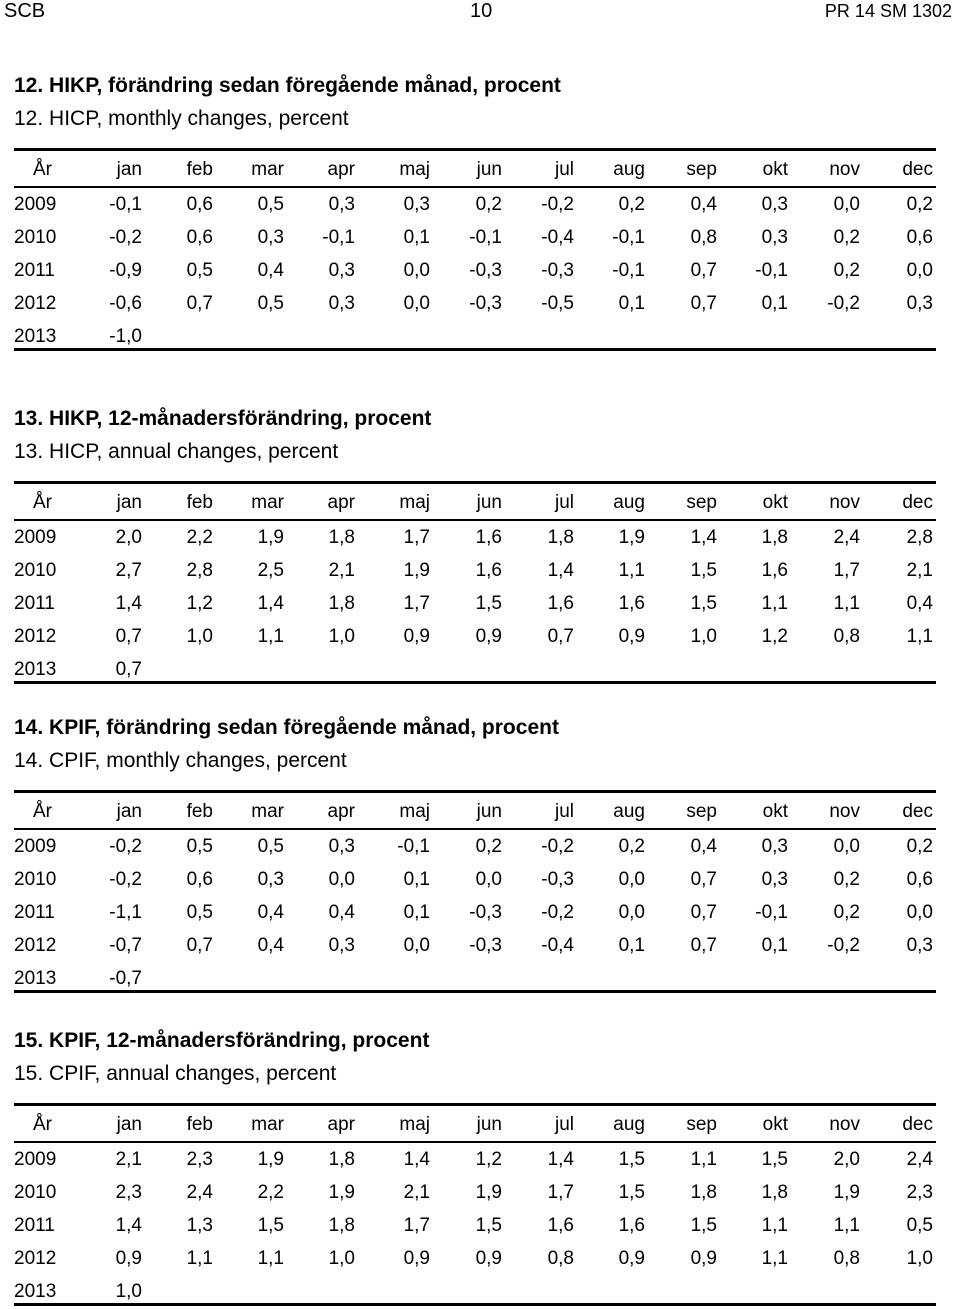 This screenshot has height=1309, width=960. Describe the element at coordinates (42, 1124) in the screenshot. I see `column-header: År` at that location.